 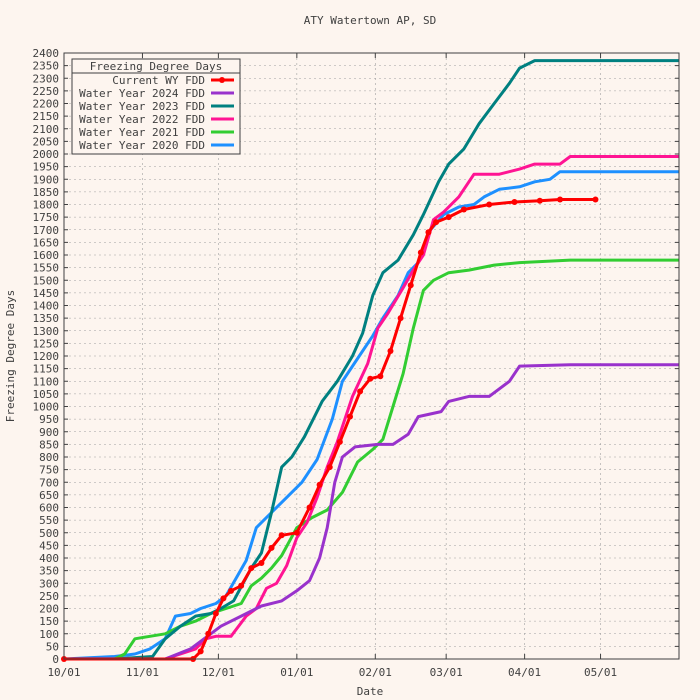 What do you see at coordinates (49, 432) in the screenshot?
I see `y-tick-label: 900` at bounding box center [49, 432].